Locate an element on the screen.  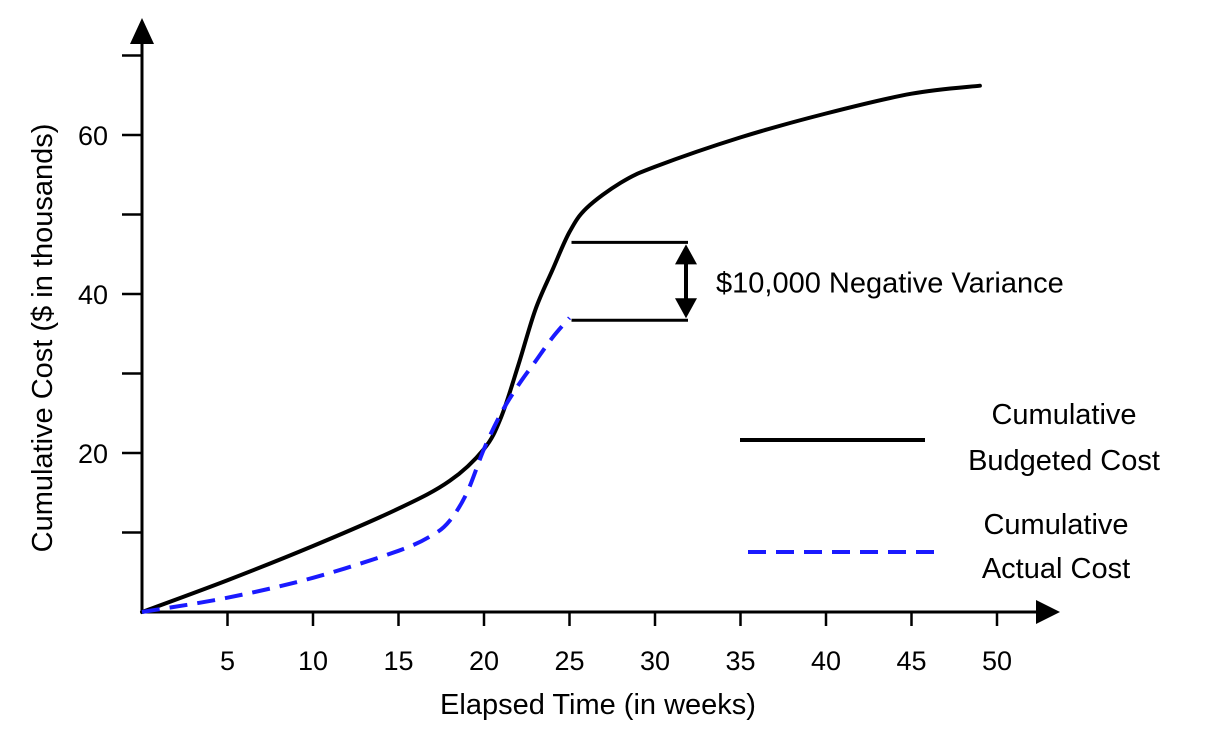
x-tick-label: 35 is located at coordinates (740, 661).